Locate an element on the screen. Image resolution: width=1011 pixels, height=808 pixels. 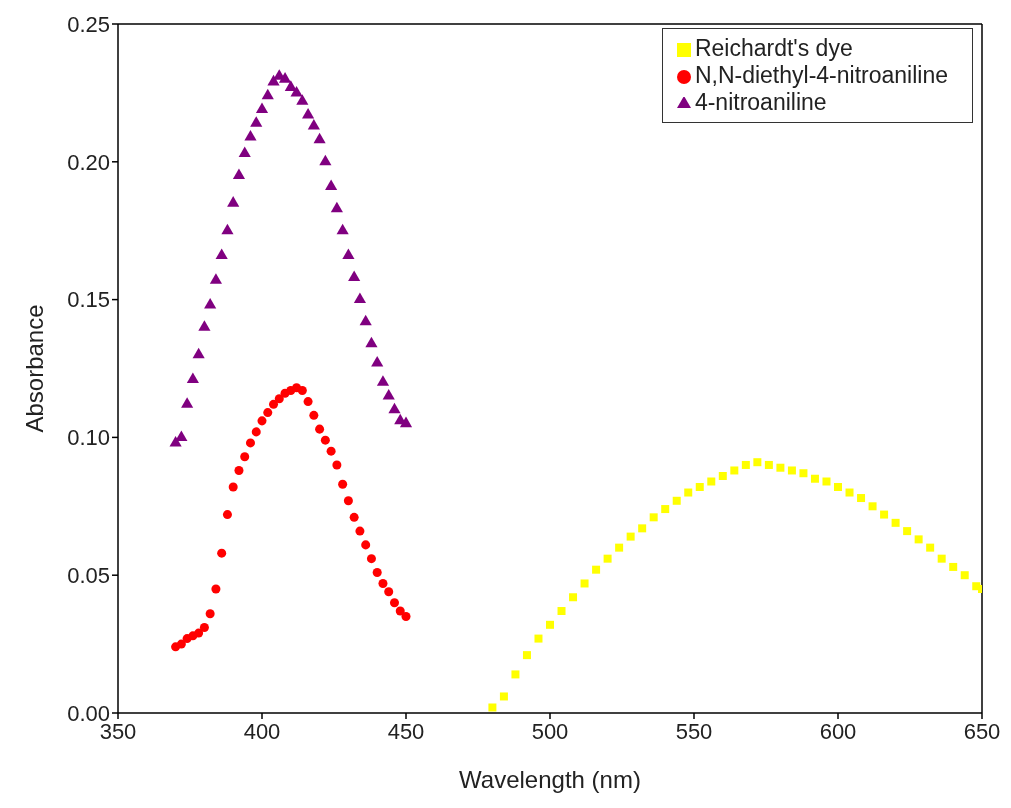
y-axis-title: Absorbance is located at coordinates (34, 368).